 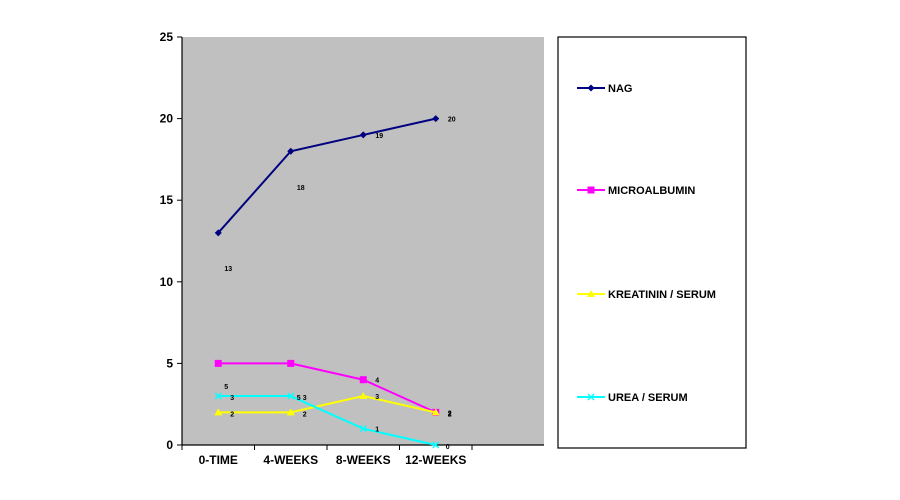 I want to click on data-label-kreatinin-serum-2: 3, so click(x=377, y=397).